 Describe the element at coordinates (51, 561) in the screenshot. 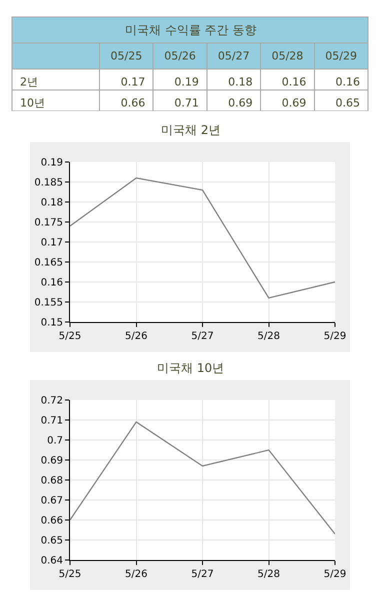

I see `y-tick-label: 0.64` at that location.